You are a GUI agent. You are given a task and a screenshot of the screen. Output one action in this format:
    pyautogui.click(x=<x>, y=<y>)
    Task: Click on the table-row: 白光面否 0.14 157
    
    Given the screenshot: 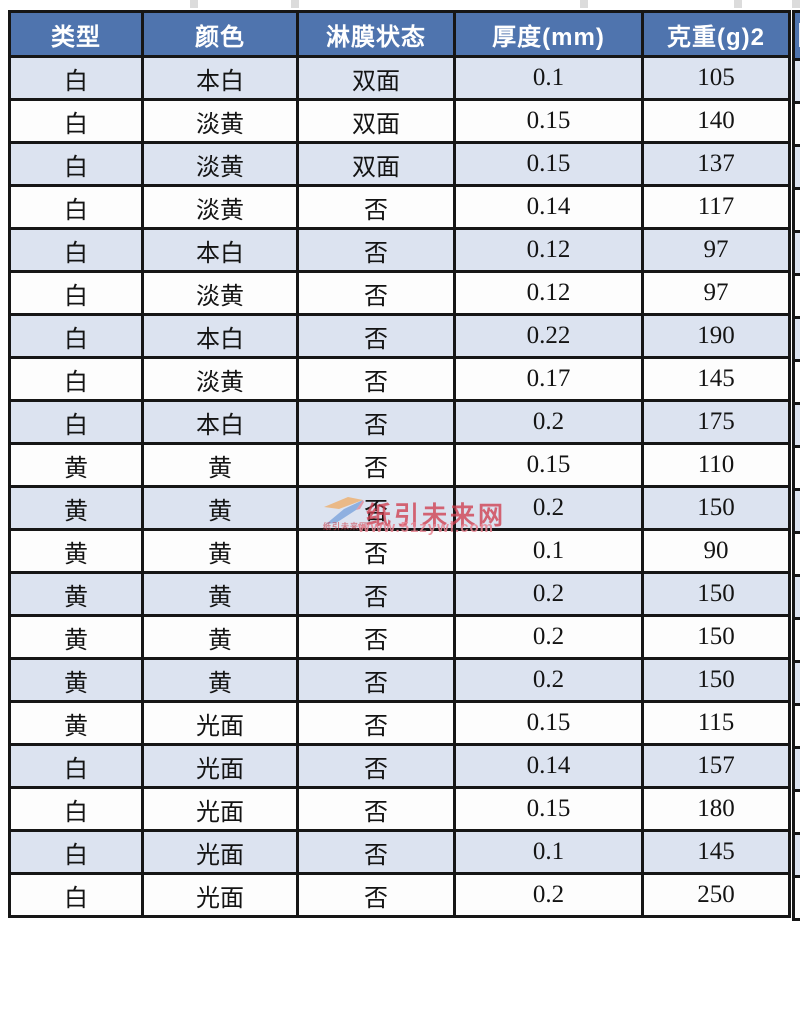 What is the action you would take?
    pyautogui.click(x=399, y=766)
    